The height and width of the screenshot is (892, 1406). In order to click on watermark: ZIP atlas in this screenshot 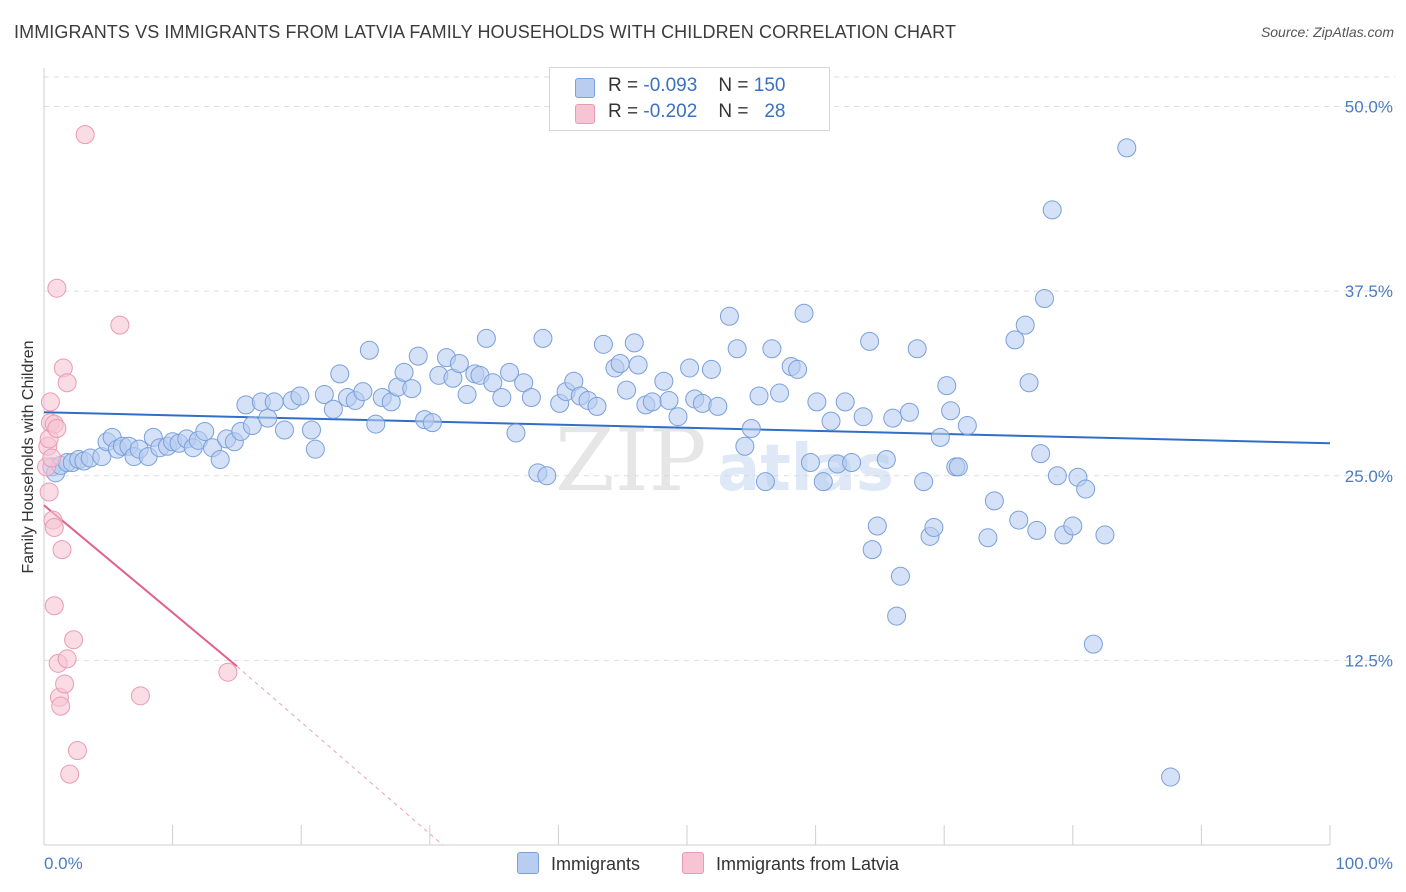, I will do `click(724, 461)`.